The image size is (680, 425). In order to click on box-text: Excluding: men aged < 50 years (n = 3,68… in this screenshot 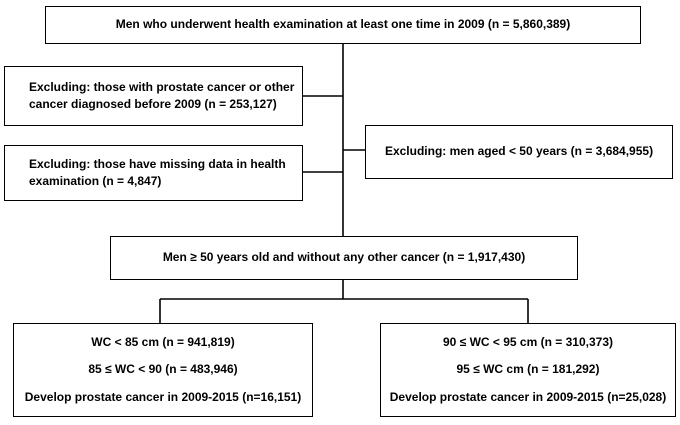, I will do `click(519, 151)`.